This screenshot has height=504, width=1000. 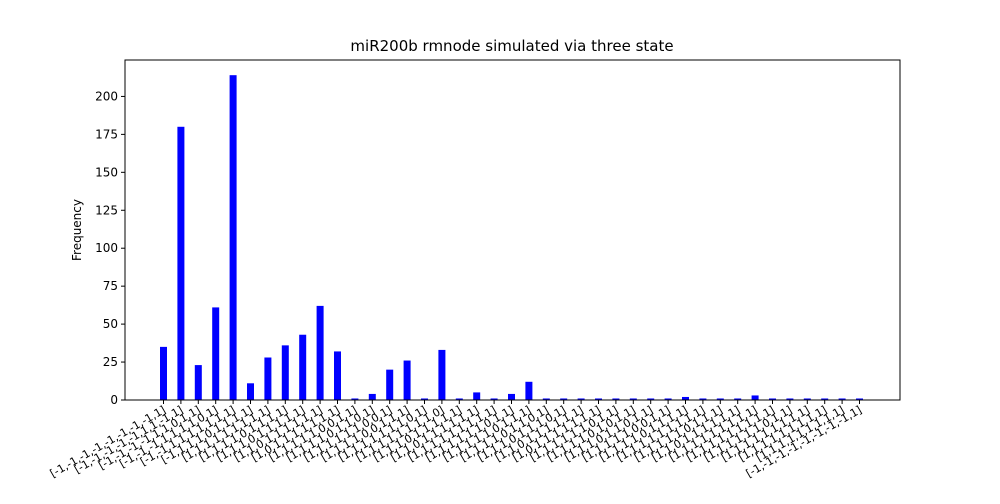 What do you see at coordinates (106, 210) in the screenshot?
I see `y-tick-label: 125` at bounding box center [106, 210].